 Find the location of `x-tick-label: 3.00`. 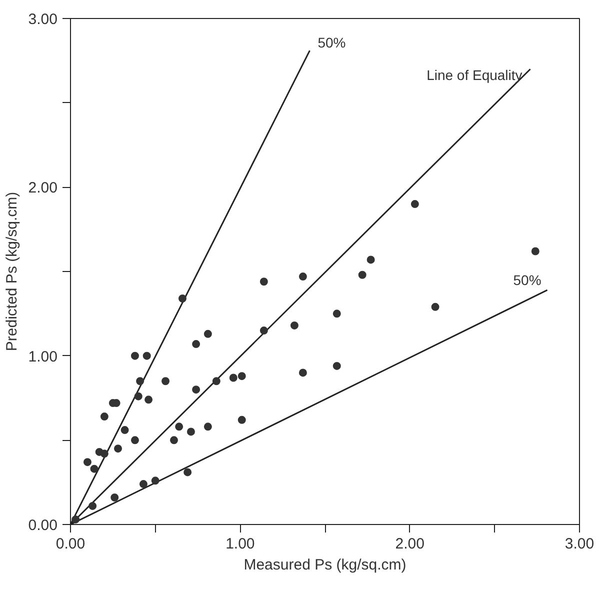

x-tick-label: 3.00 is located at coordinates (579, 544).